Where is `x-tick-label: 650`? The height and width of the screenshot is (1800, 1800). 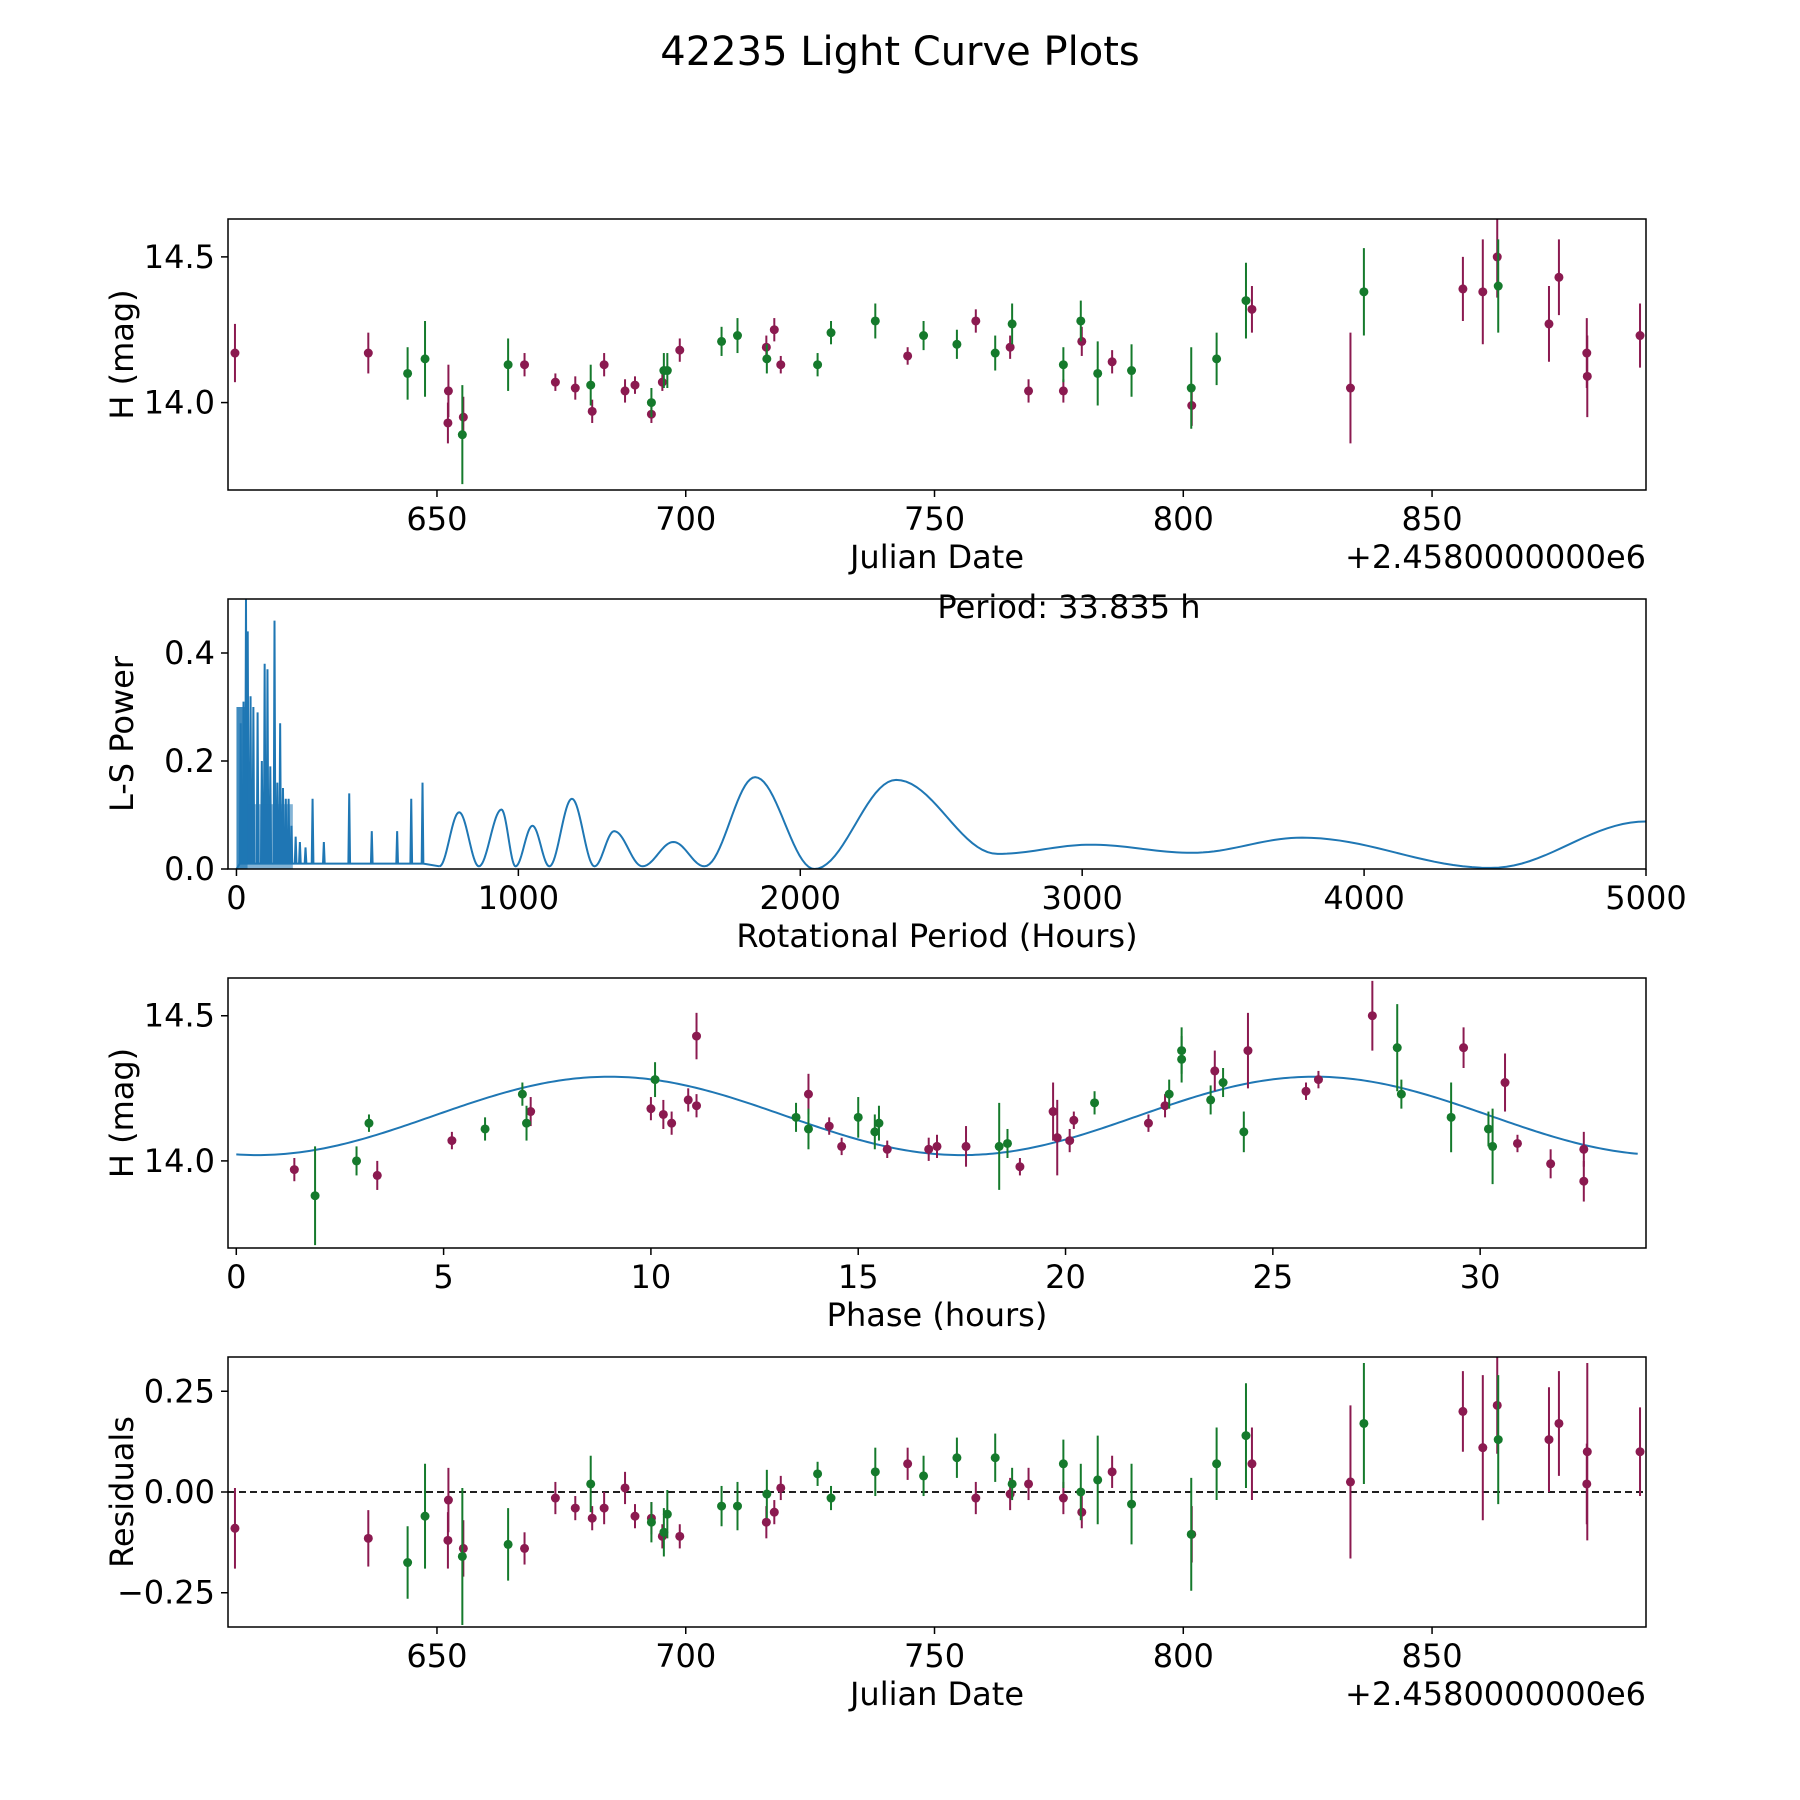 x-tick-label: 650 is located at coordinates (436, 519).